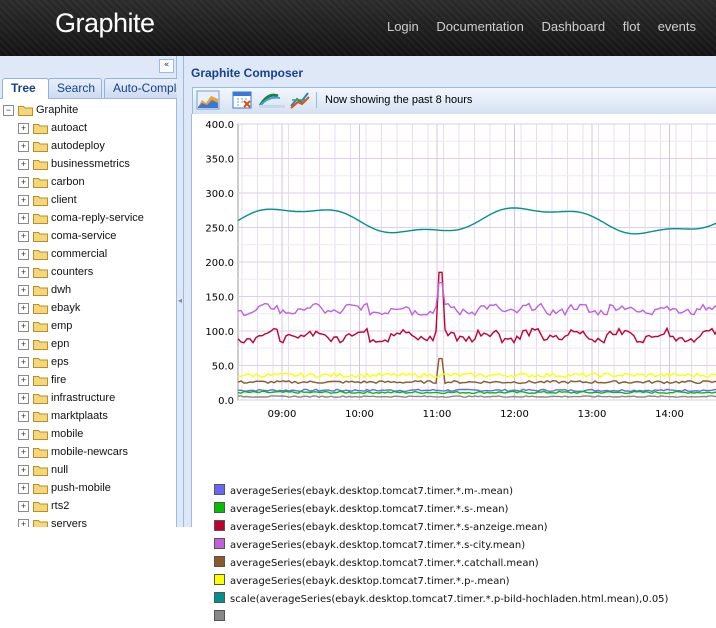 Image resolution: width=716 pixels, height=628 pixels. Describe the element at coordinates (50, 434) in the screenshot. I see `tree-item-mobile: + mobile` at that location.